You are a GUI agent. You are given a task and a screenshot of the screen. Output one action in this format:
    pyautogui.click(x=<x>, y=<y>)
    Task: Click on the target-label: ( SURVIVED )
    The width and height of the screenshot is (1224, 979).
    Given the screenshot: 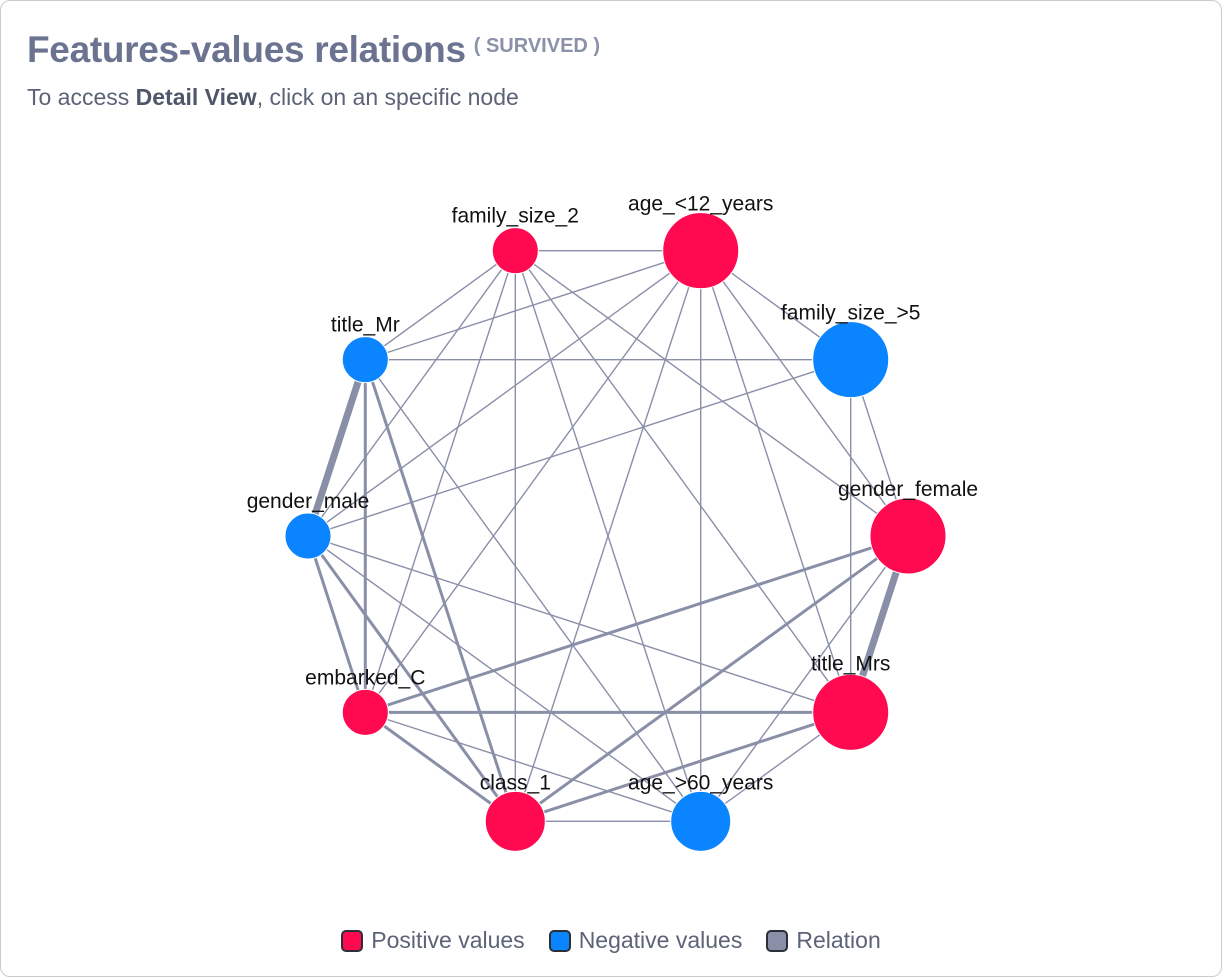 What is the action you would take?
    pyautogui.click(x=537, y=46)
    